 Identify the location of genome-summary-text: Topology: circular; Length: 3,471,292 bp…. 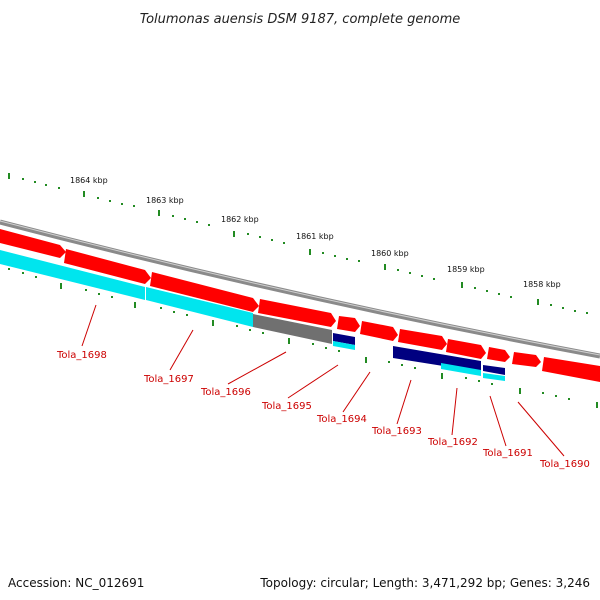
(424, 583).